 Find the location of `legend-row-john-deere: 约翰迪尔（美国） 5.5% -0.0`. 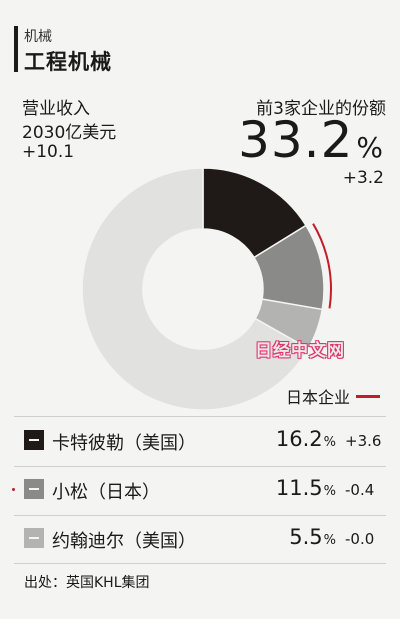

legend-row-john-deere: 约翰迪尔（美国） 5.5% -0.0 is located at coordinates (200, 540).